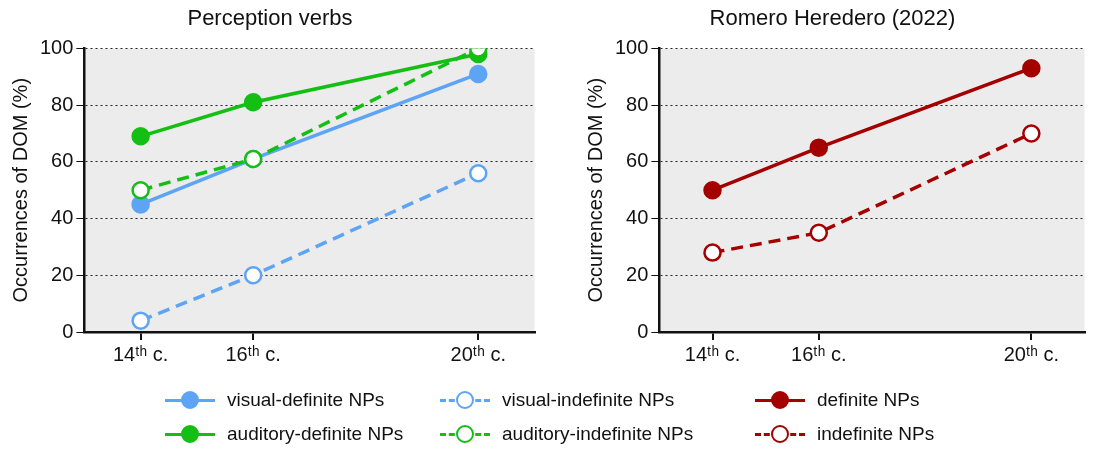 The width and height of the screenshot is (1095, 452). I want to click on legend-label: definite NPs, so click(868, 400).